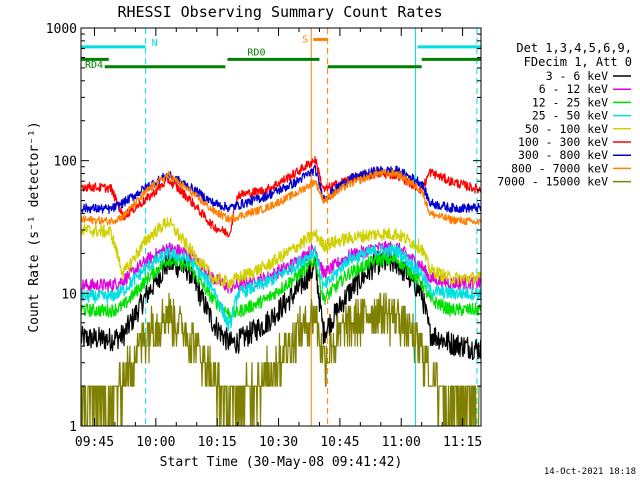 This screenshot has height=480, width=640. What do you see at coordinates (69, 294) in the screenshot?
I see `y-tick-label-1: 10` at bounding box center [69, 294].